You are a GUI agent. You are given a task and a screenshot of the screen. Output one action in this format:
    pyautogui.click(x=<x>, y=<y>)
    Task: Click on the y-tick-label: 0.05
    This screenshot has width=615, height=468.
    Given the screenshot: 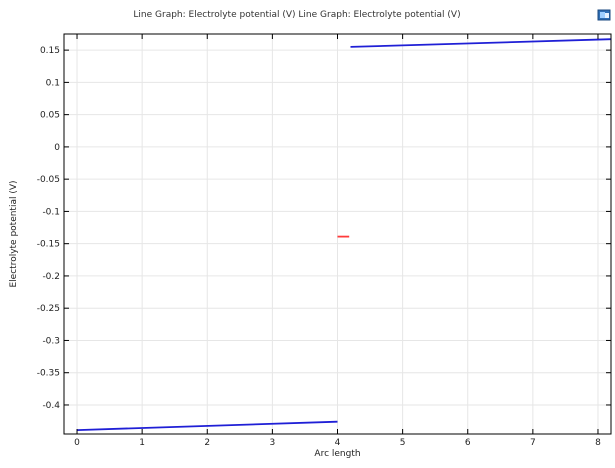 What is the action you would take?
    pyautogui.click(x=50, y=116)
    